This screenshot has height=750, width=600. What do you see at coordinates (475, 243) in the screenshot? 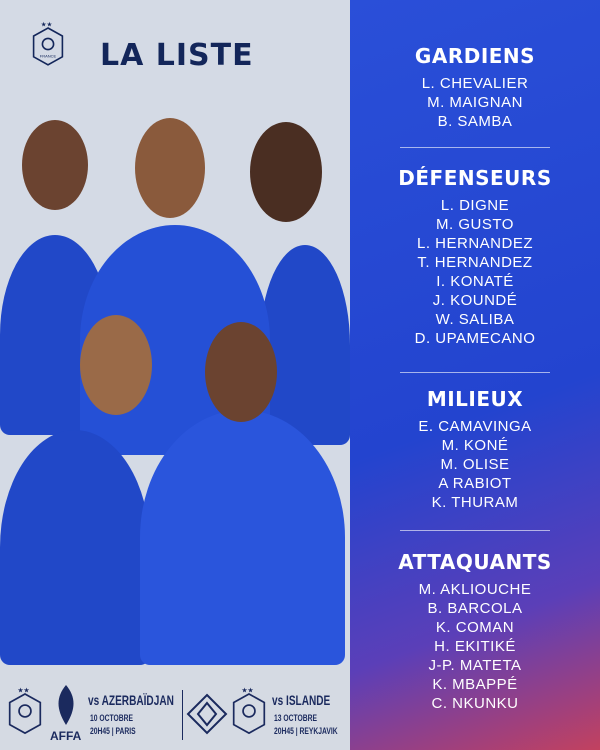
I see `player-name: L. HERNANDEZ` at bounding box center [475, 243].